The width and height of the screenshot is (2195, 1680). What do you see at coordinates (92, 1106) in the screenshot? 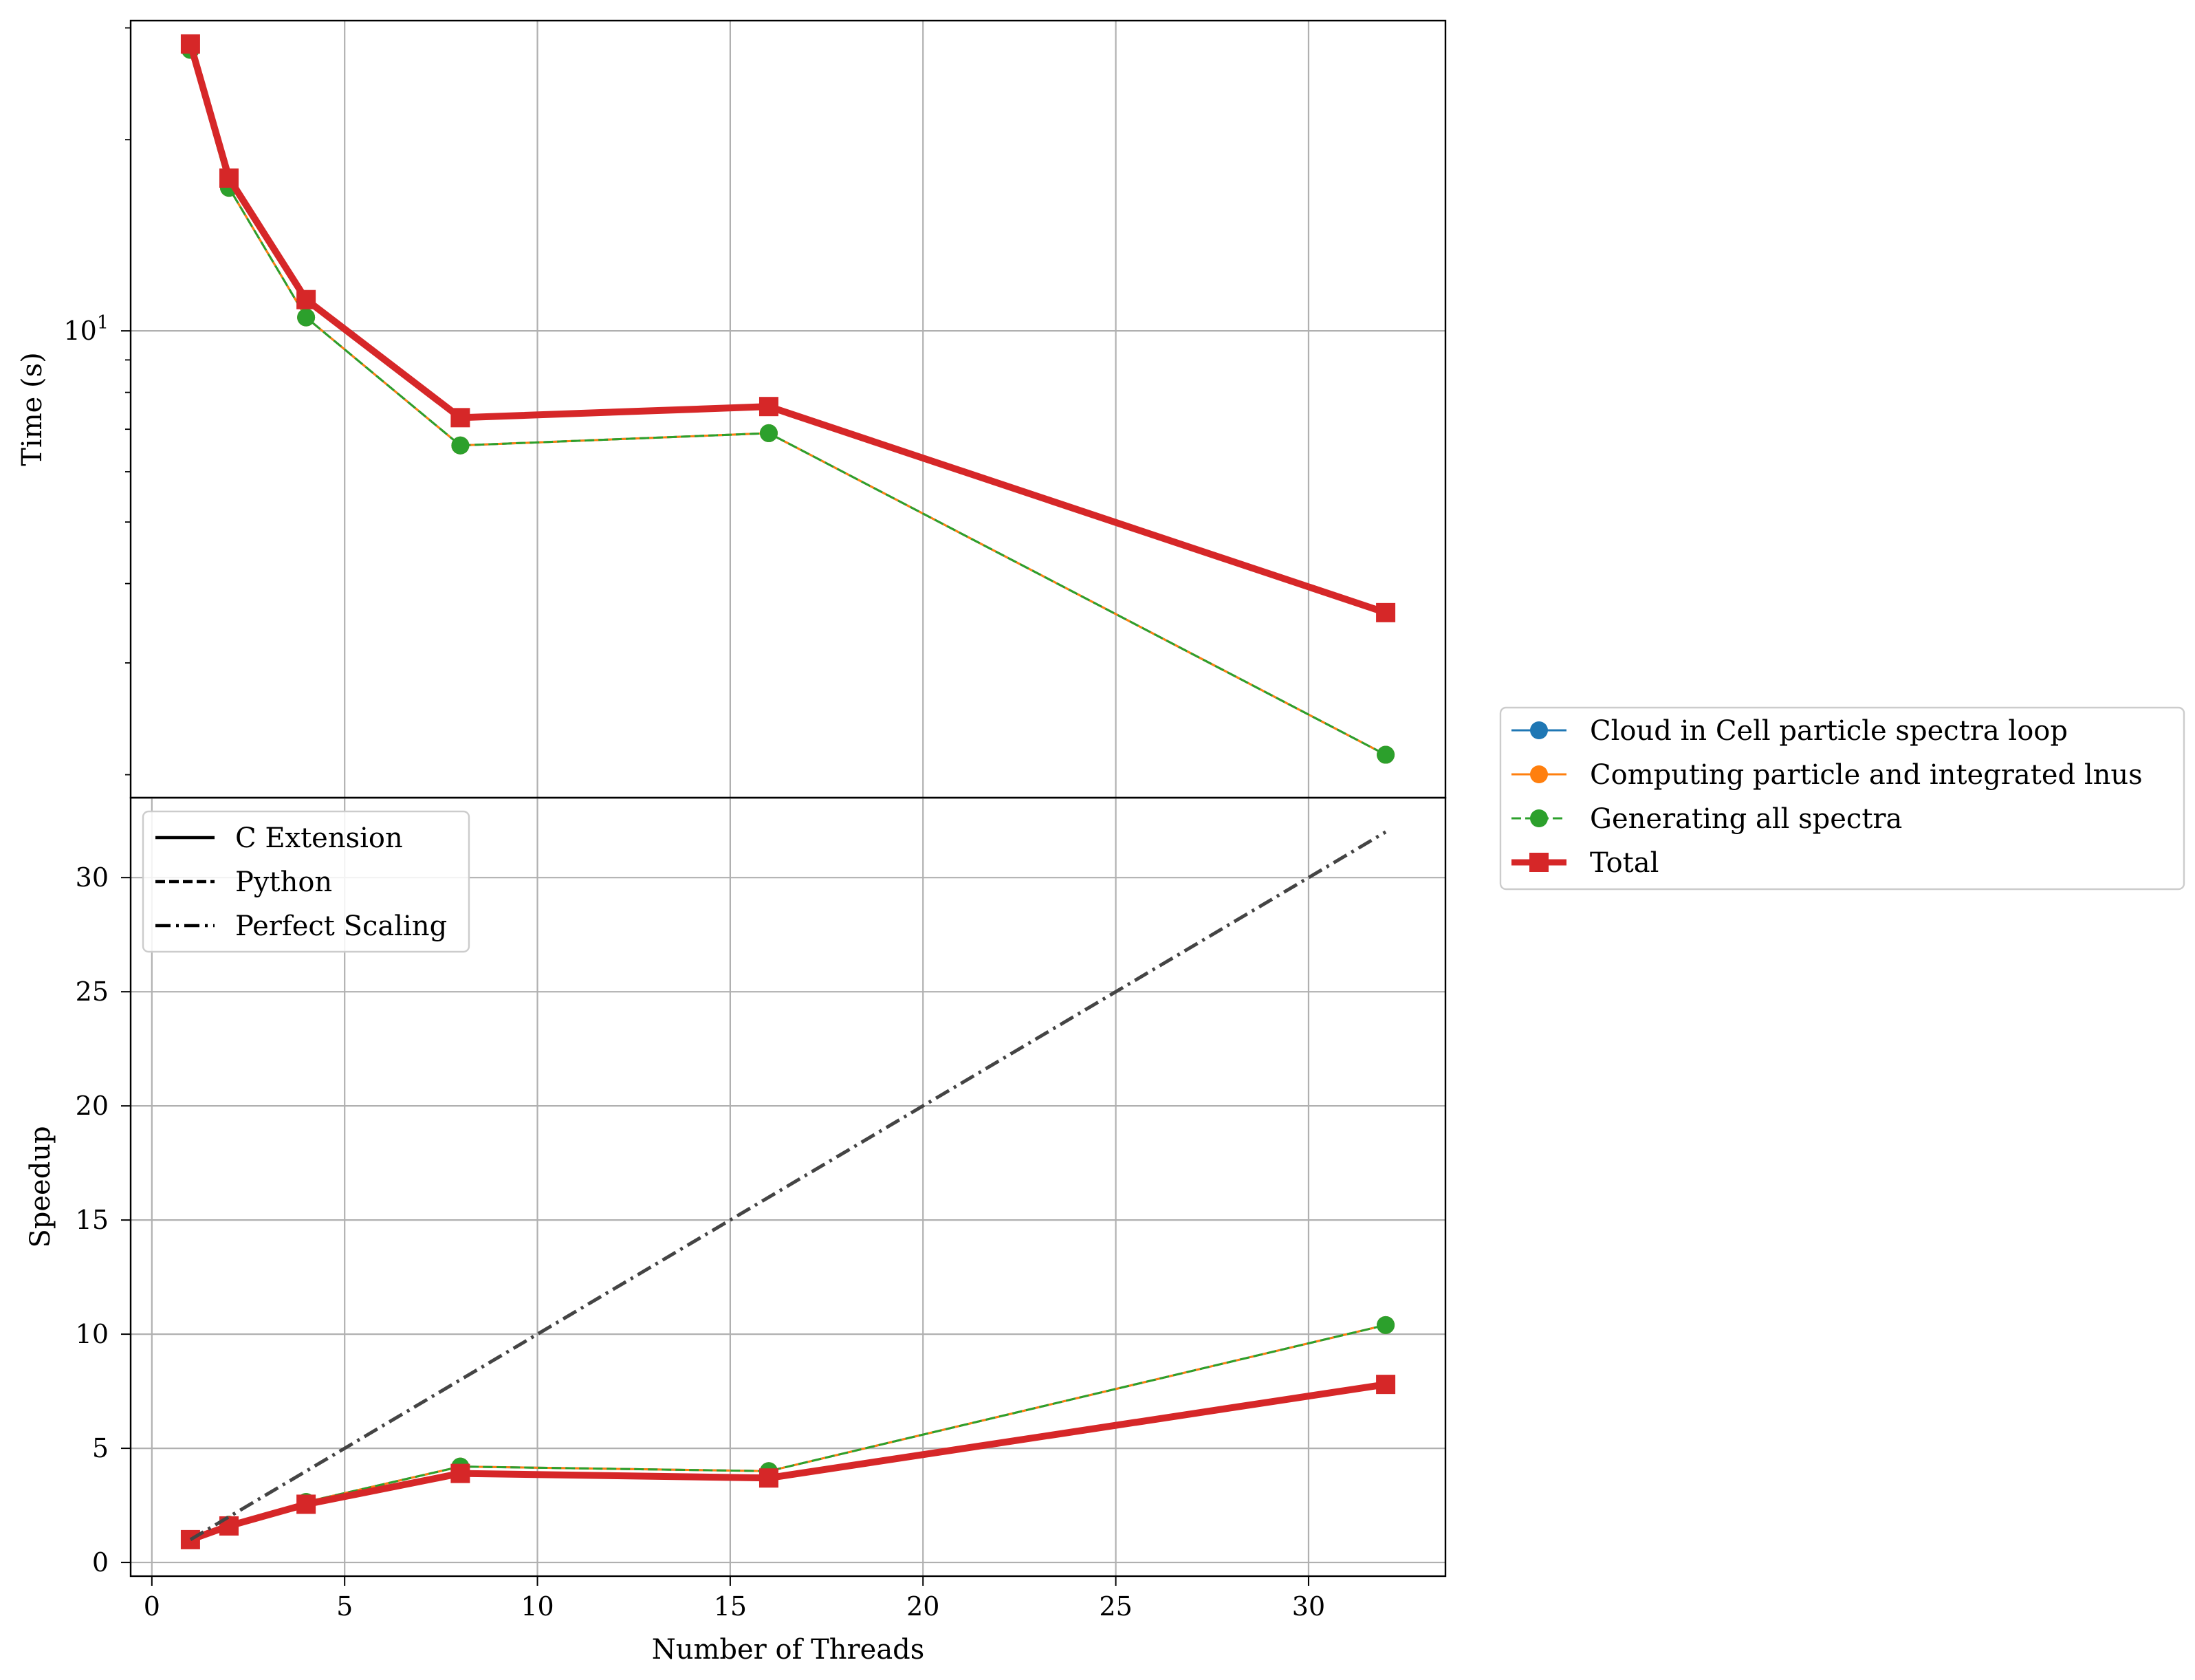
I see `y-tick-label: 20` at bounding box center [92, 1106].